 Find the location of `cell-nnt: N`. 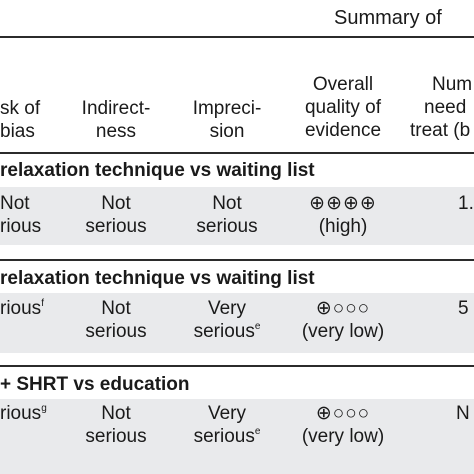

cell-nnt: N is located at coordinates (463, 413).